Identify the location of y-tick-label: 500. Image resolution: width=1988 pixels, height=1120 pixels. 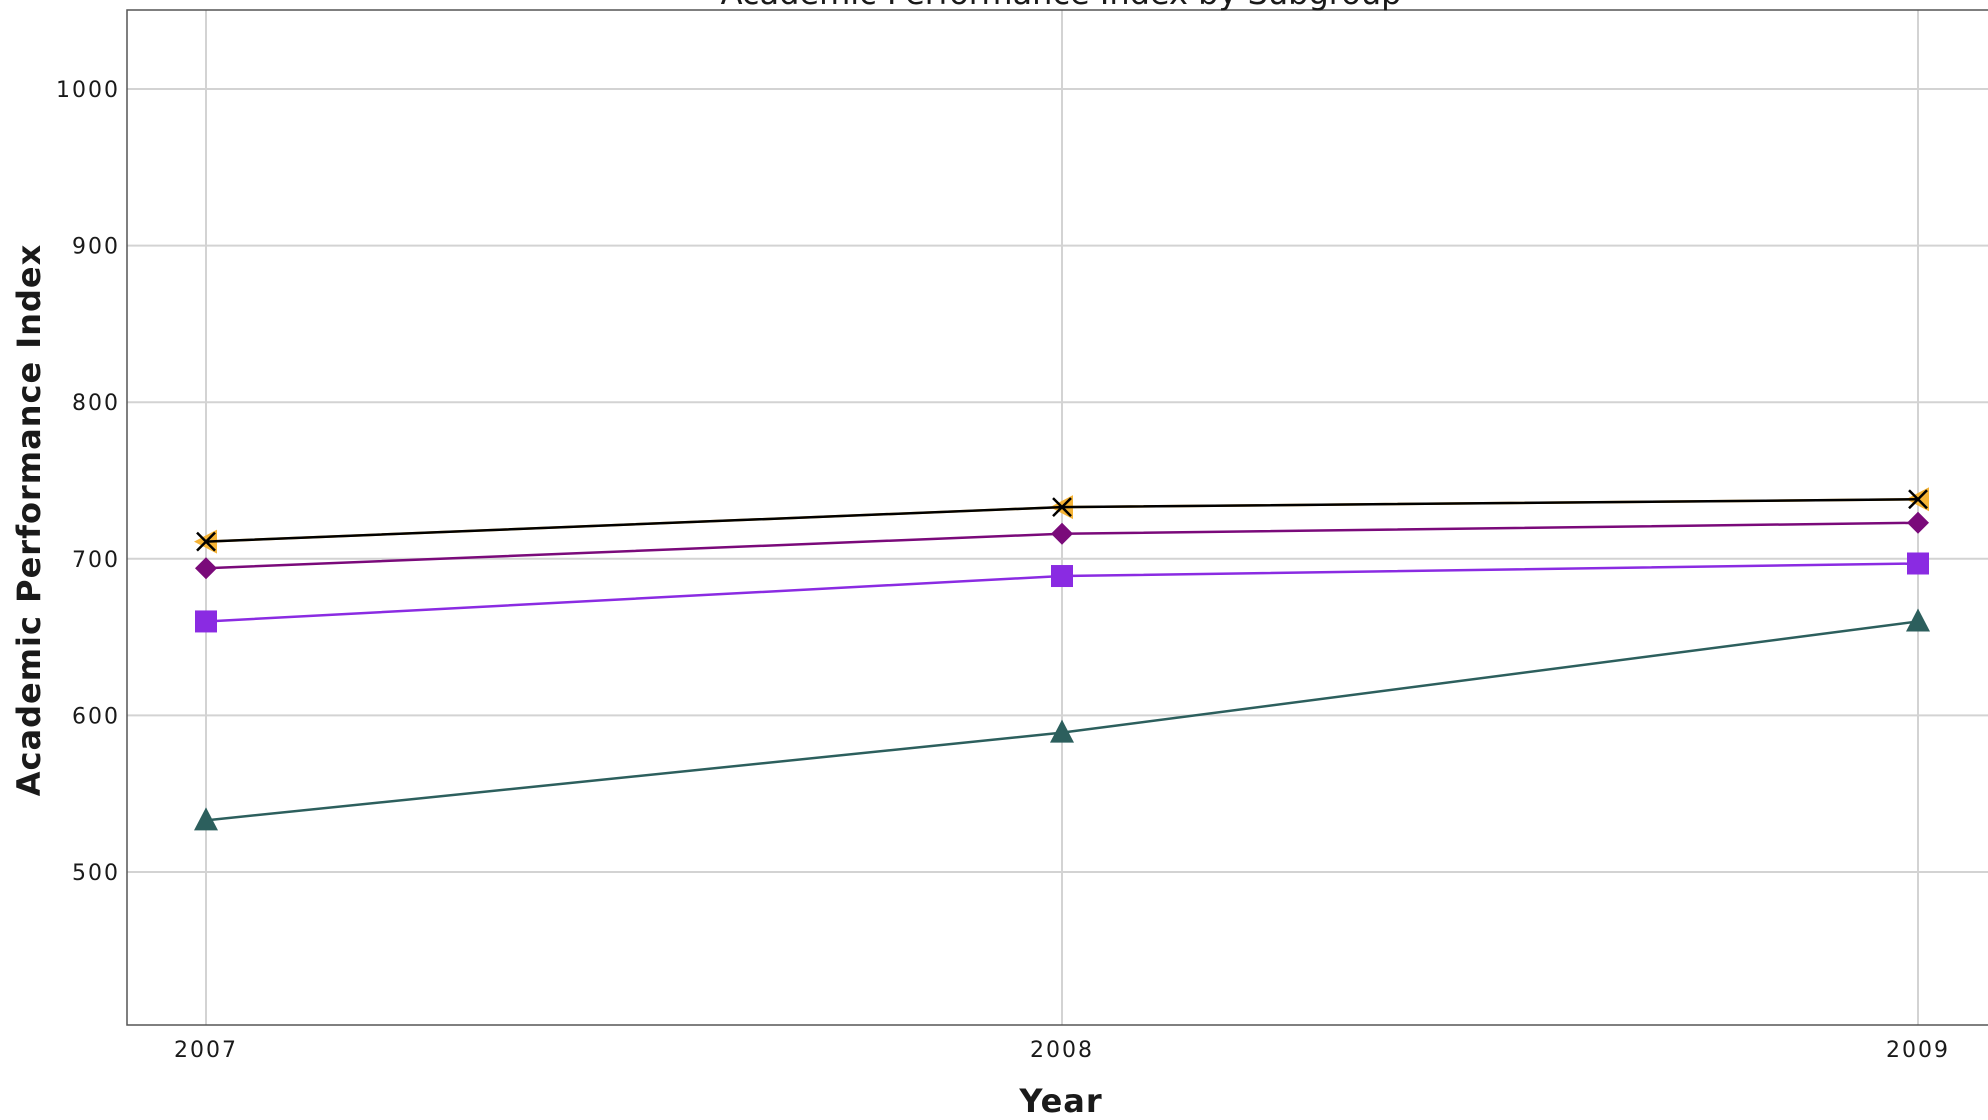
(96, 873).